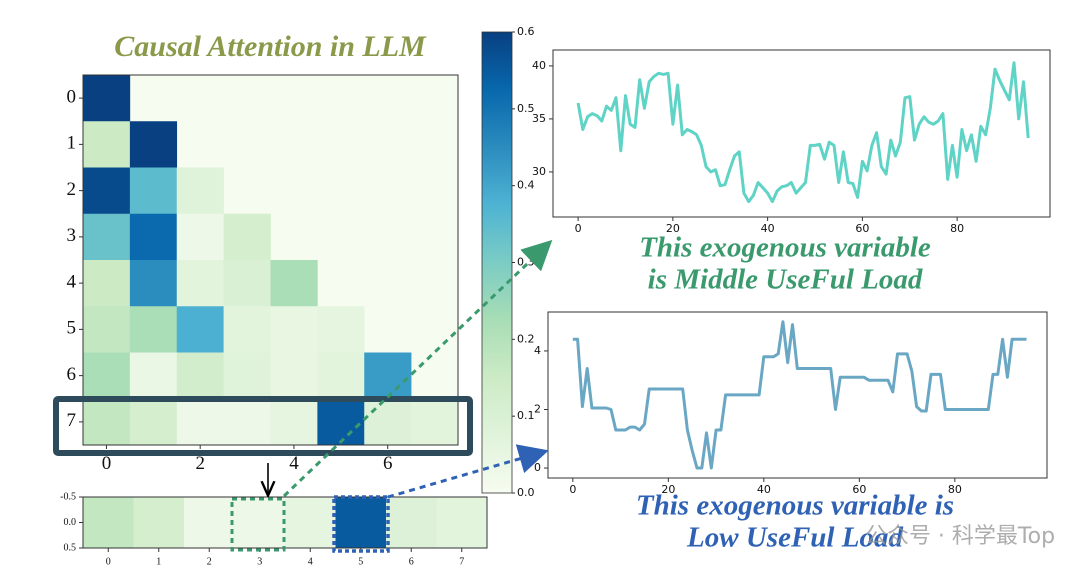 The height and width of the screenshot is (578, 1080). I want to click on colorbar-tick-label: 0.0, so click(526, 492).